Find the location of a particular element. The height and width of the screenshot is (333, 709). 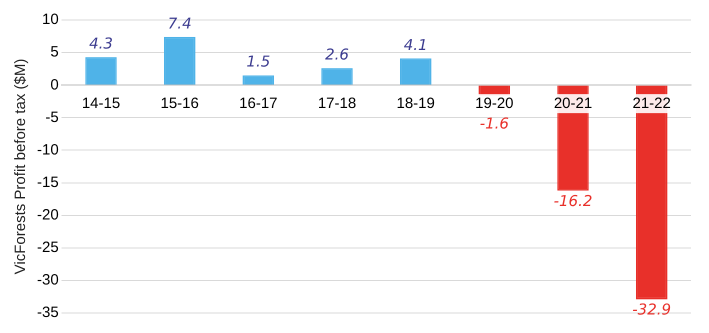

y-tick-label: -35 is located at coordinates (47, 313).